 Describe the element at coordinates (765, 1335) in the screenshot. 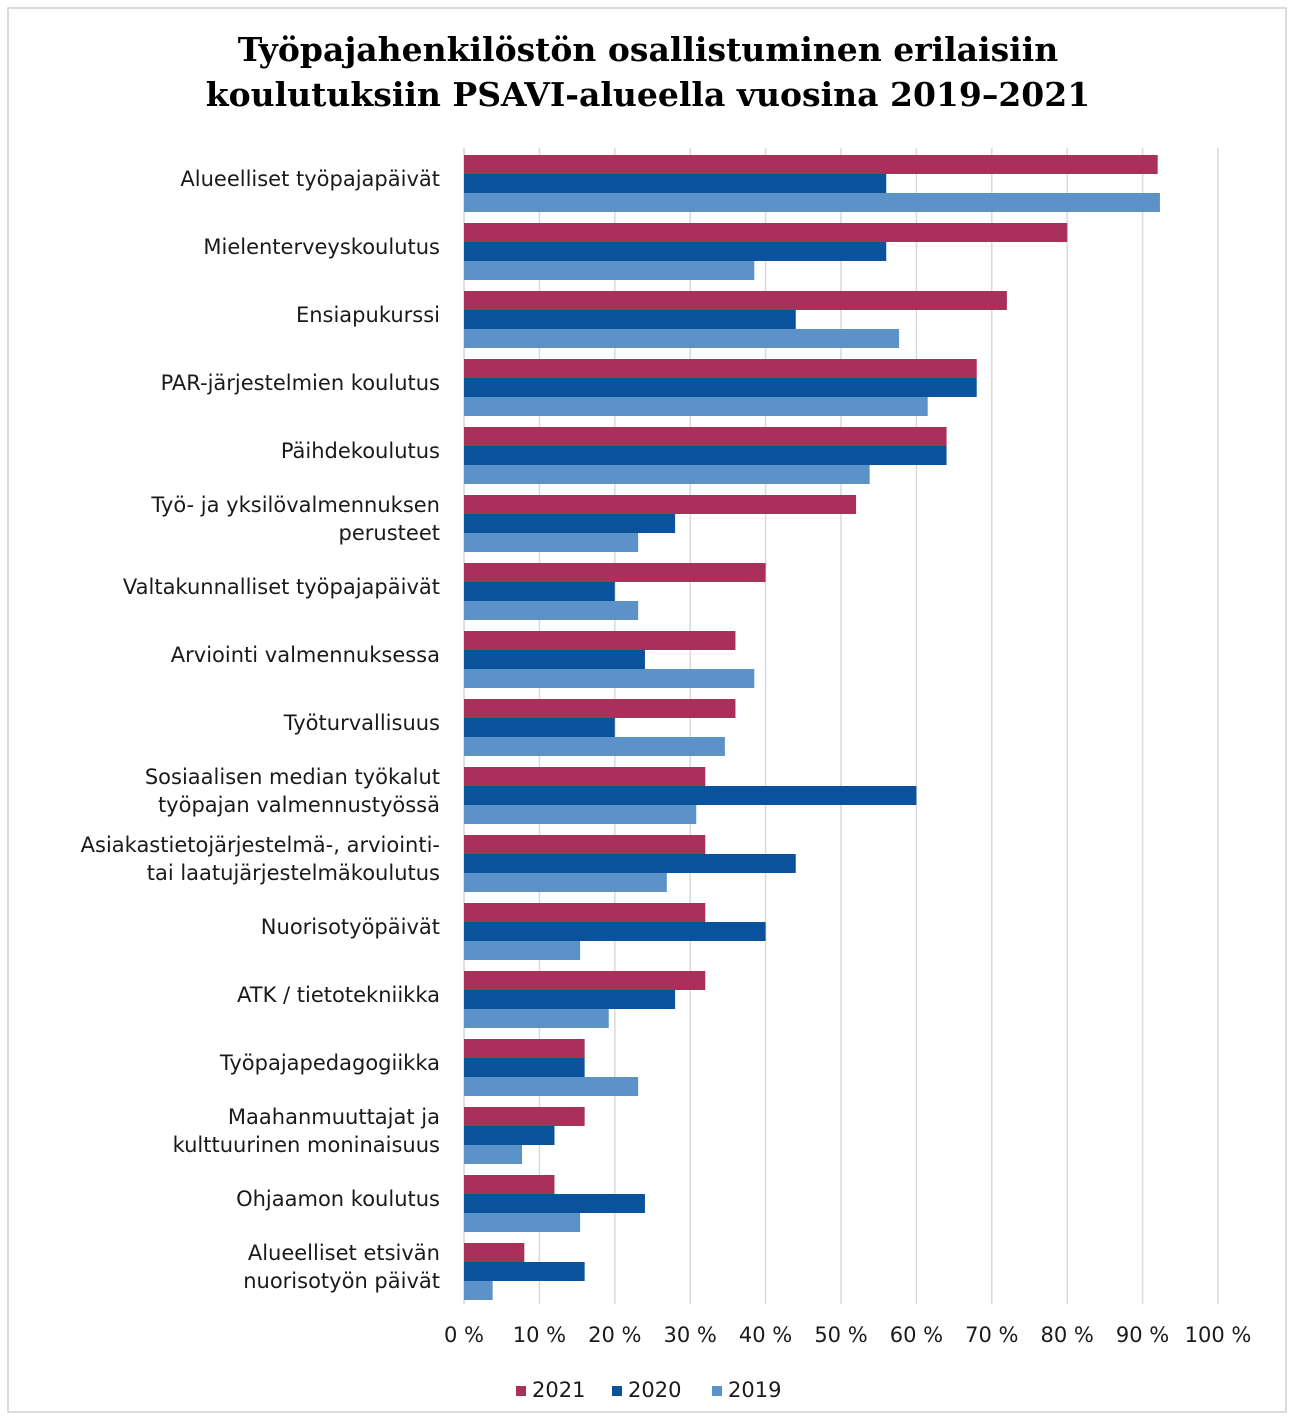

I see `x-tick-label: 40 %` at that location.